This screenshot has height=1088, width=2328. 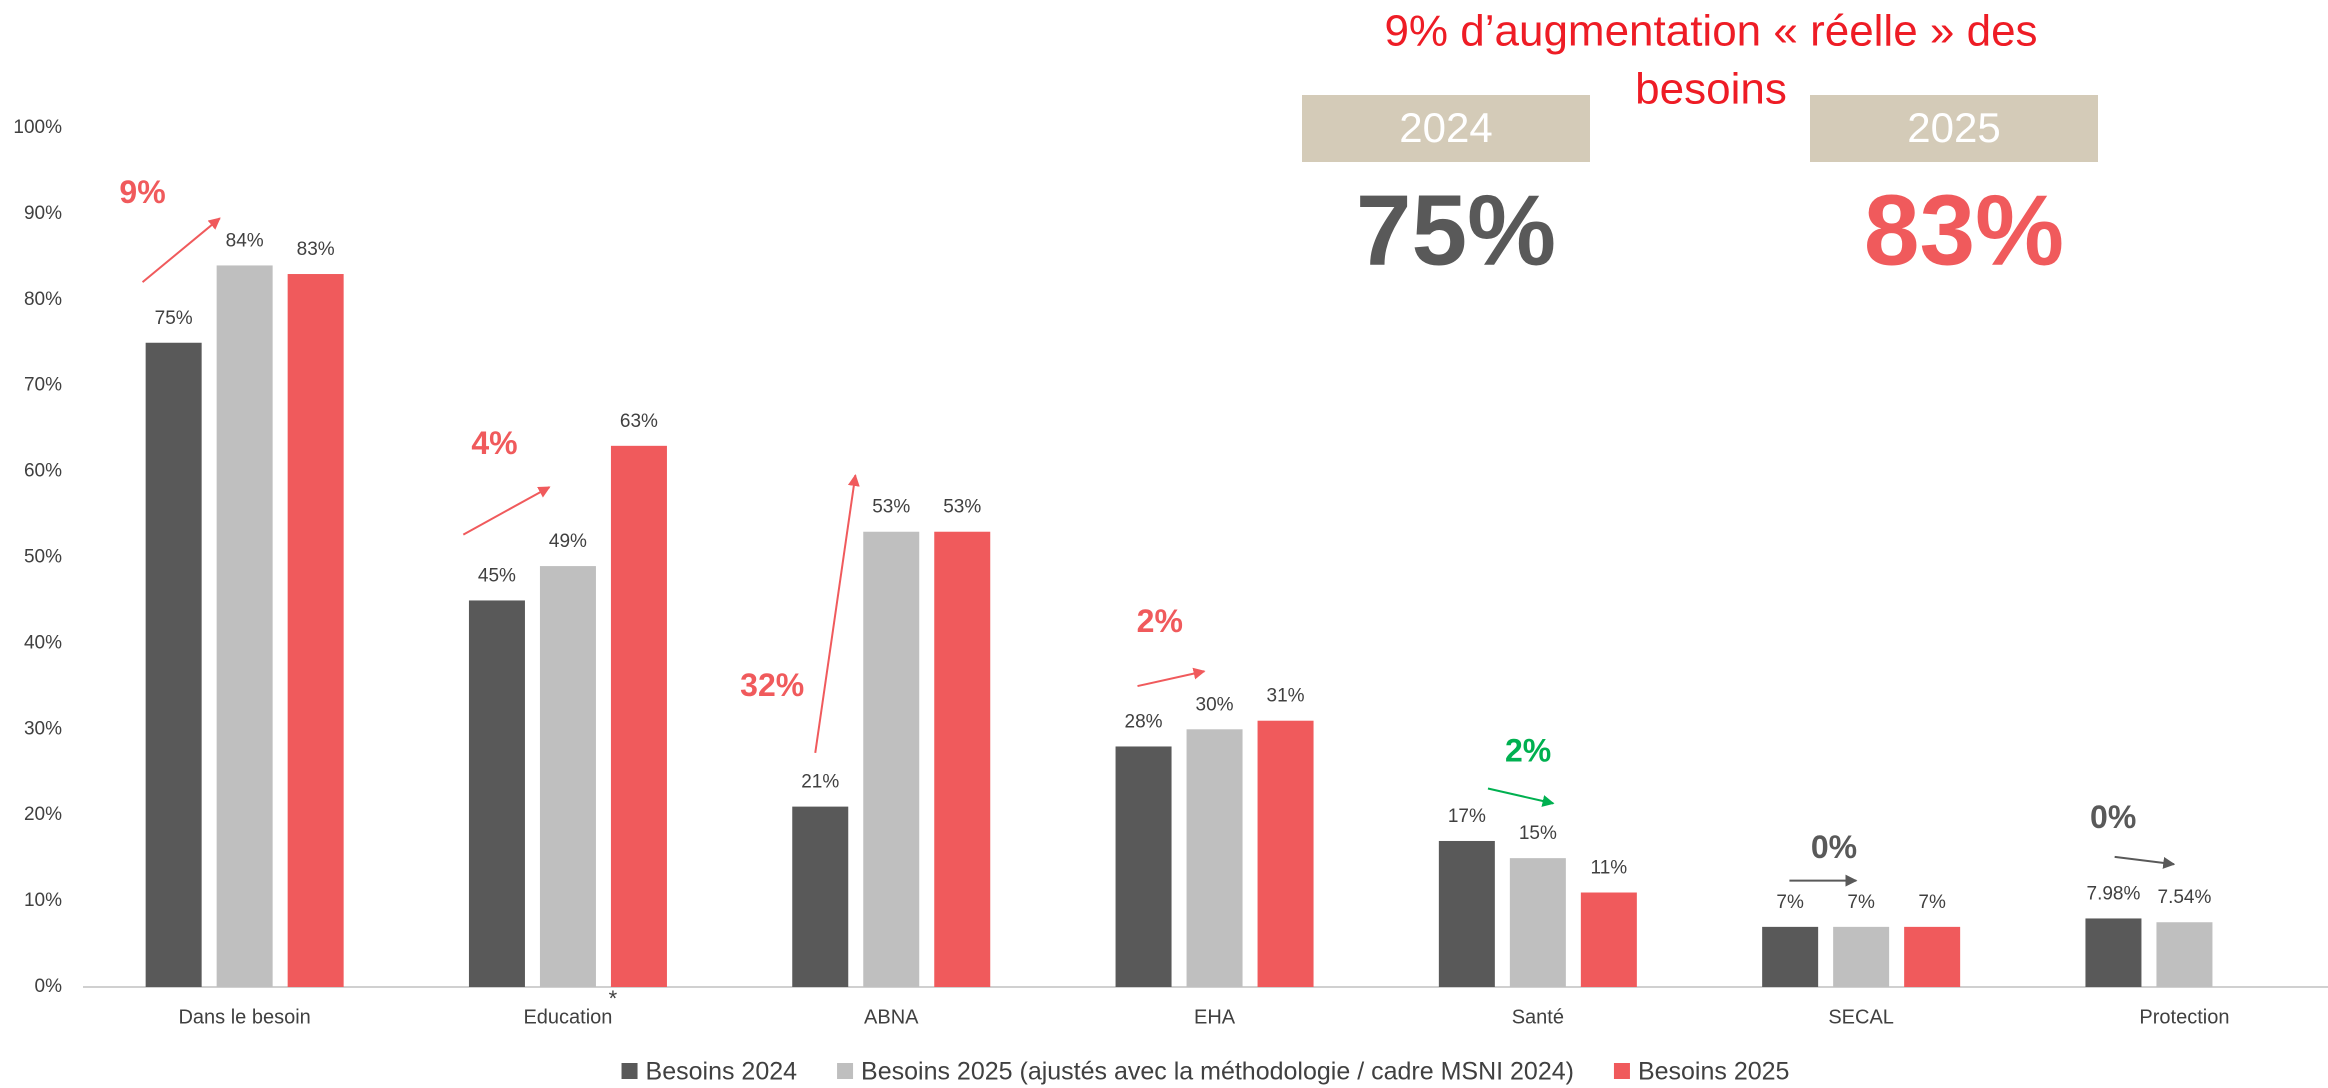 I want to click on x-tick-label: SECAL, so click(x=1861, y=1017).